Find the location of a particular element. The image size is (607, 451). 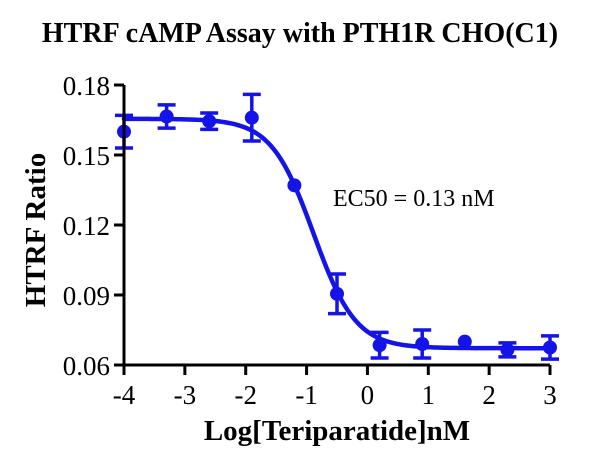

chart-title: HTRF cAMP Assay with PTH1R CHO(C1) is located at coordinates (300, 33).